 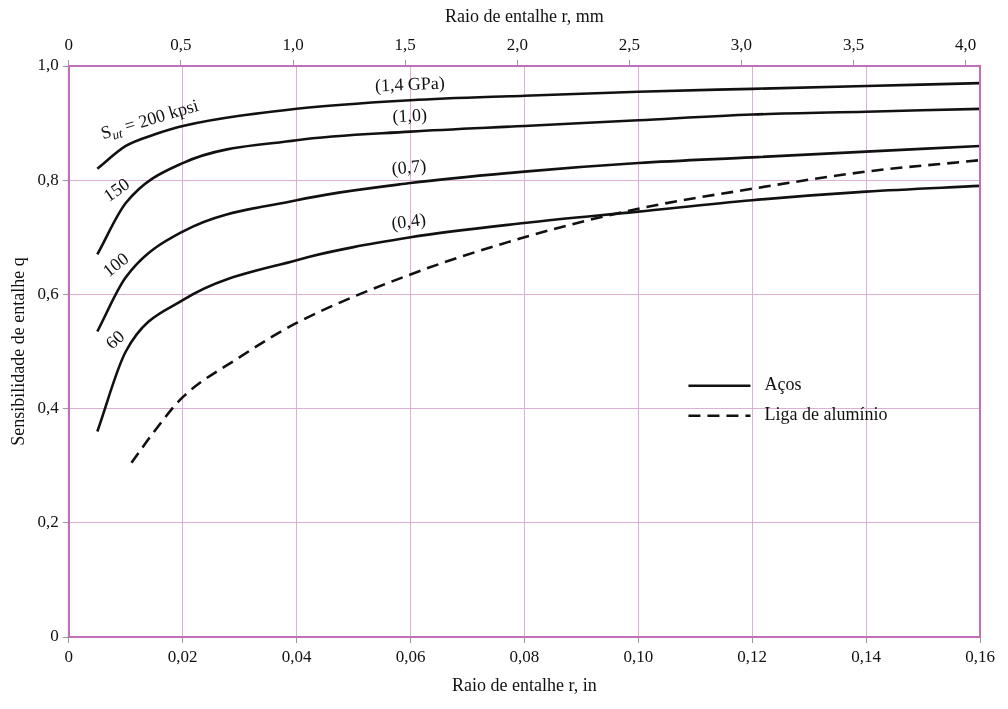 What do you see at coordinates (116, 189) in the screenshot?
I see `annotation: 150` at bounding box center [116, 189].